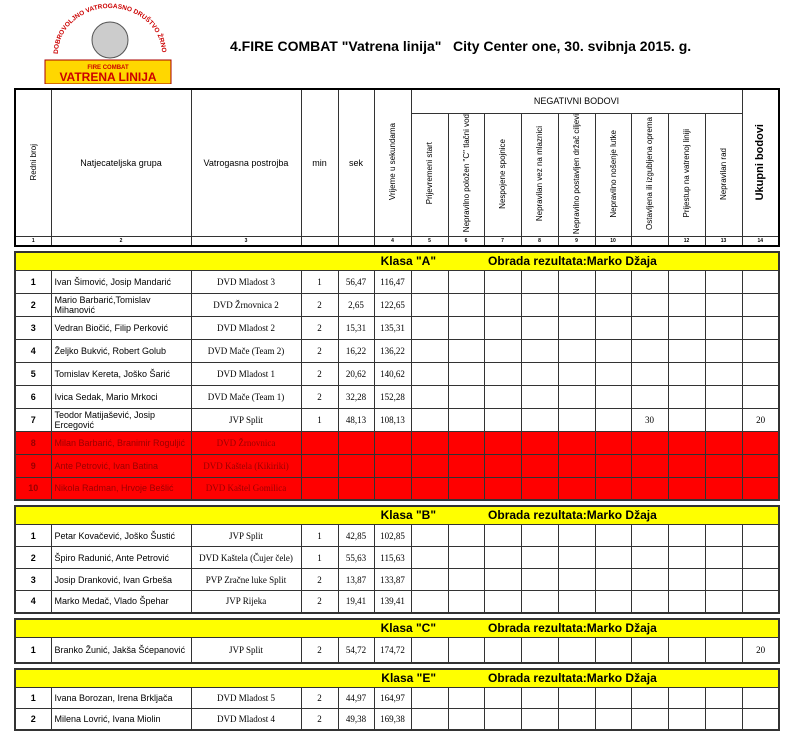 This screenshot has width=792, height=731. Describe the element at coordinates (319, 162) in the screenshot. I see `header-min: min` at that location.